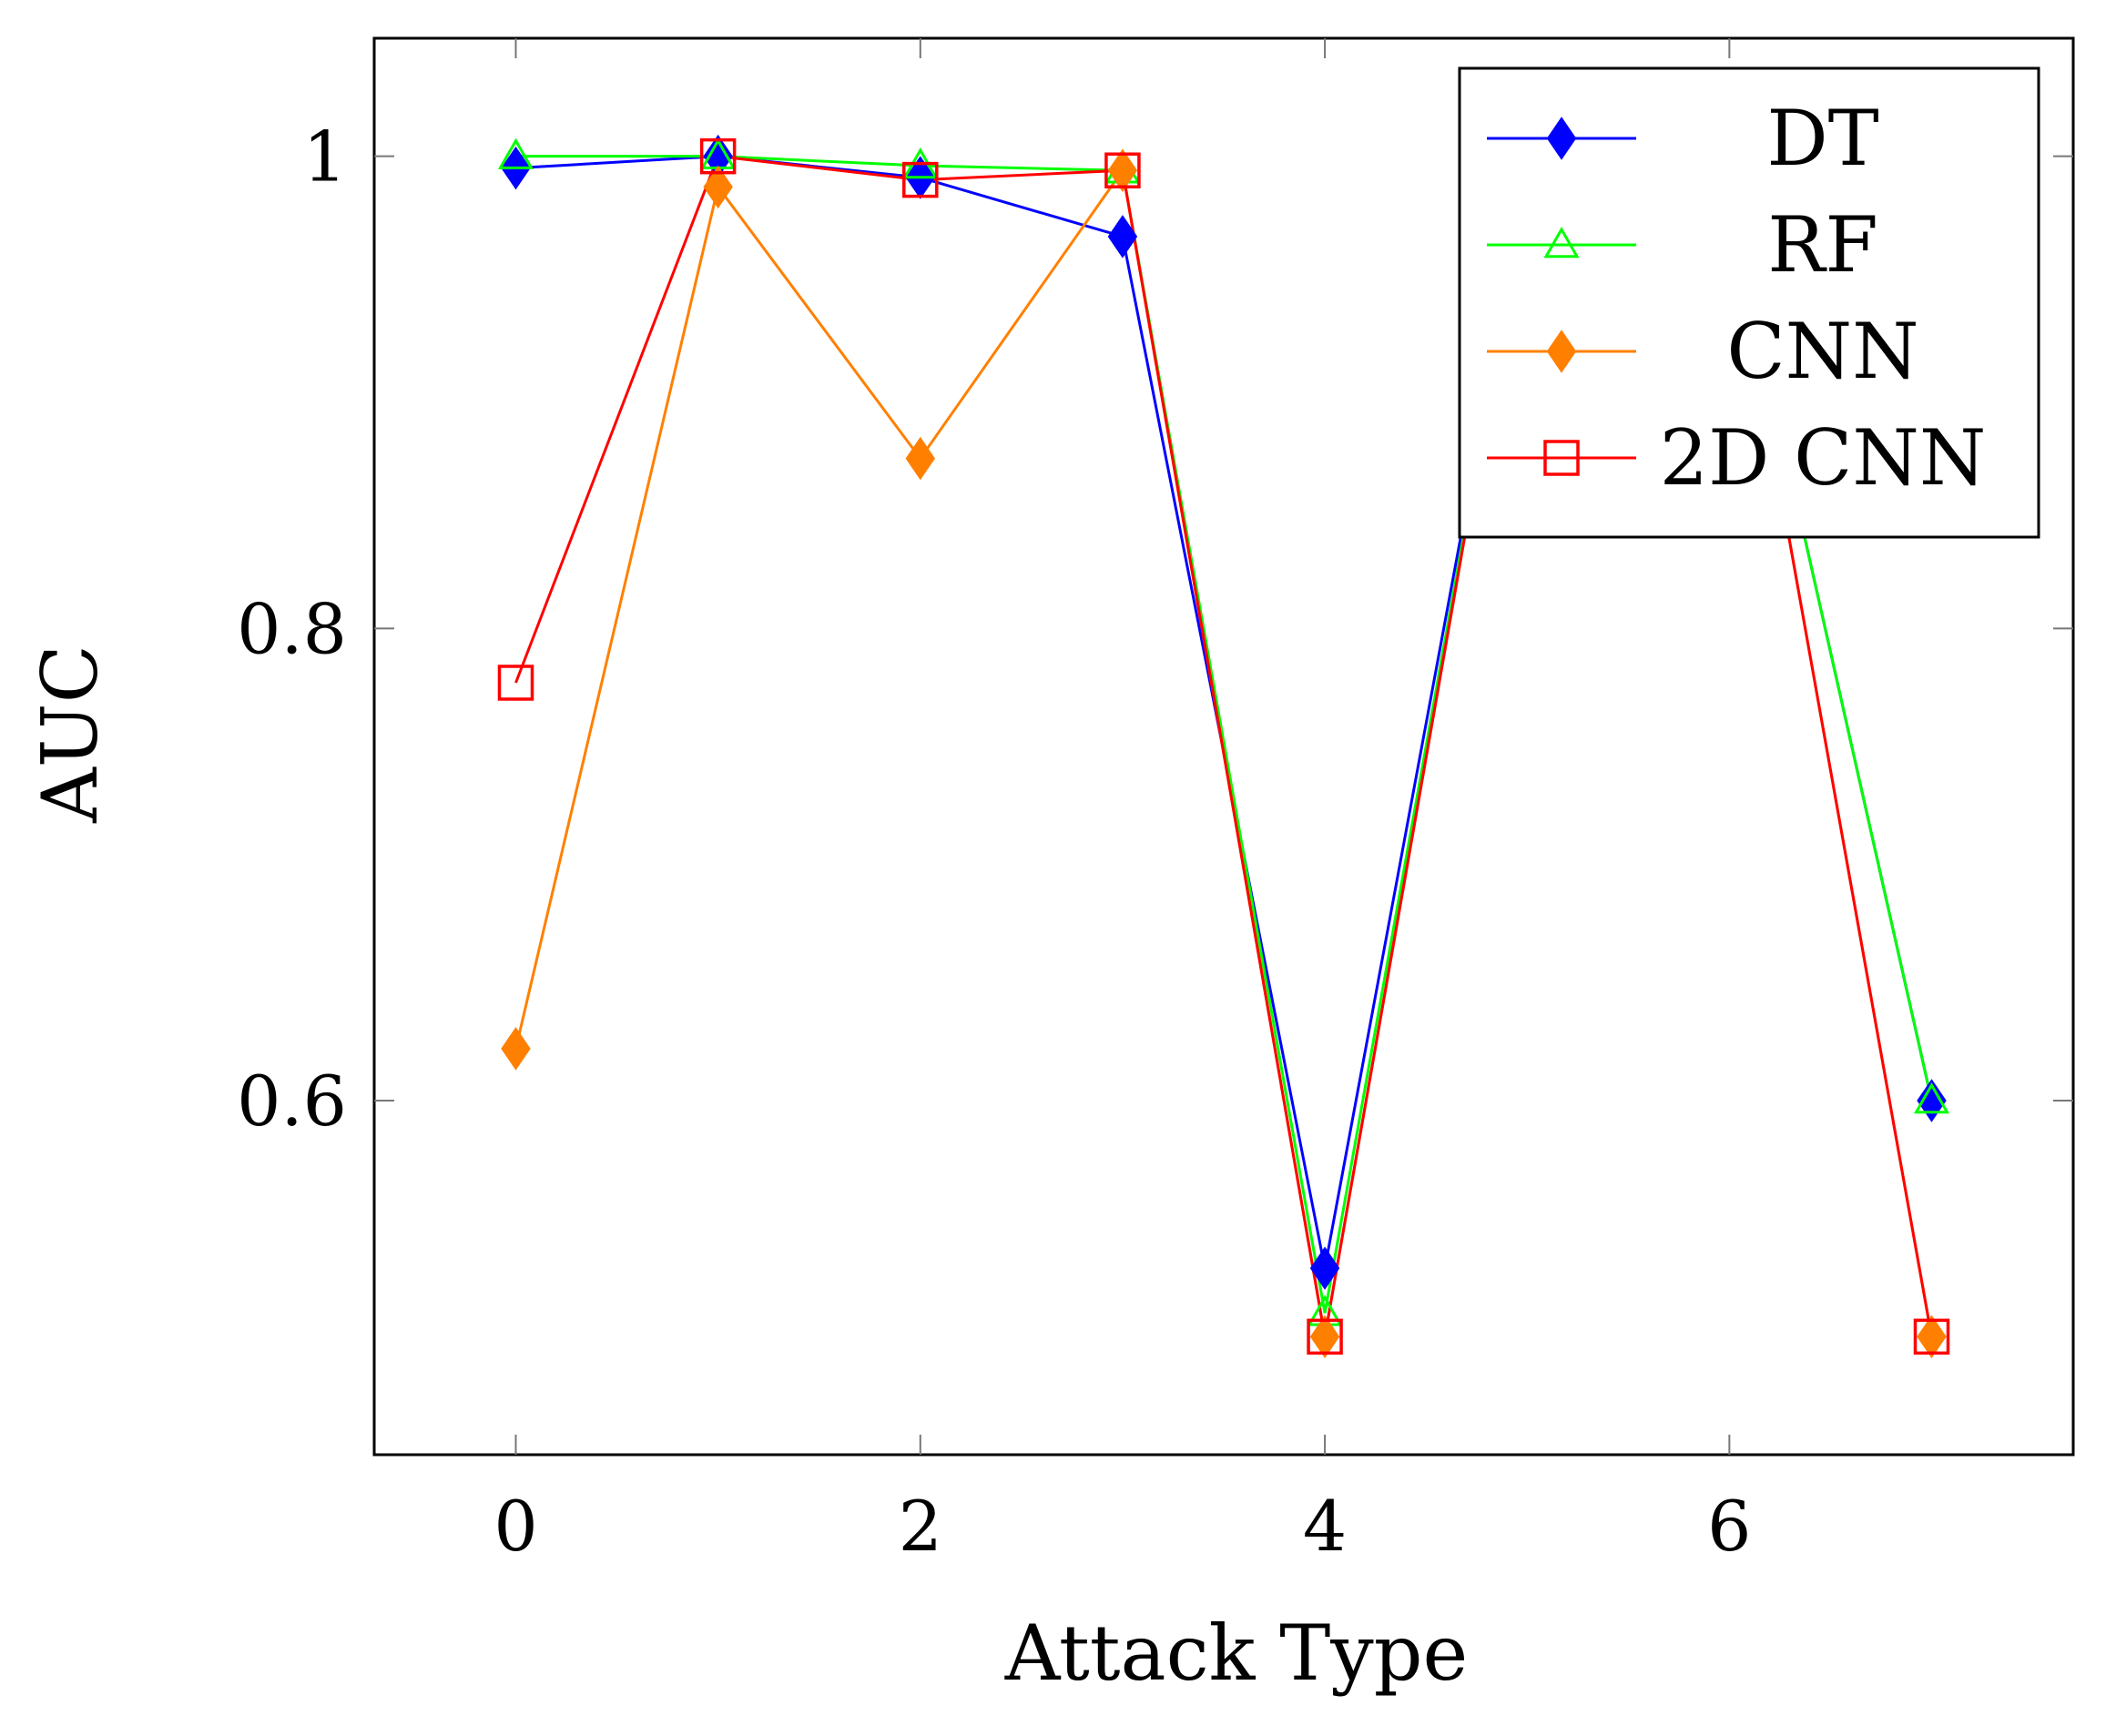 This screenshot has width=2106, height=1736. I want to click on legend-label-rf: RF, so click(1822, 245).